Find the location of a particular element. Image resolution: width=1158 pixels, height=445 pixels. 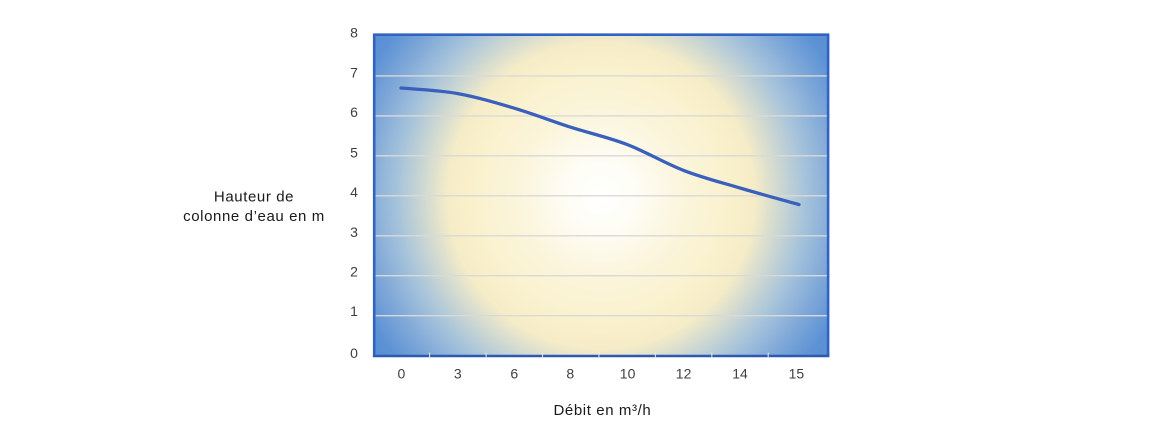

svg-text: Débit en m³/h is located at coordinates (602, 410).